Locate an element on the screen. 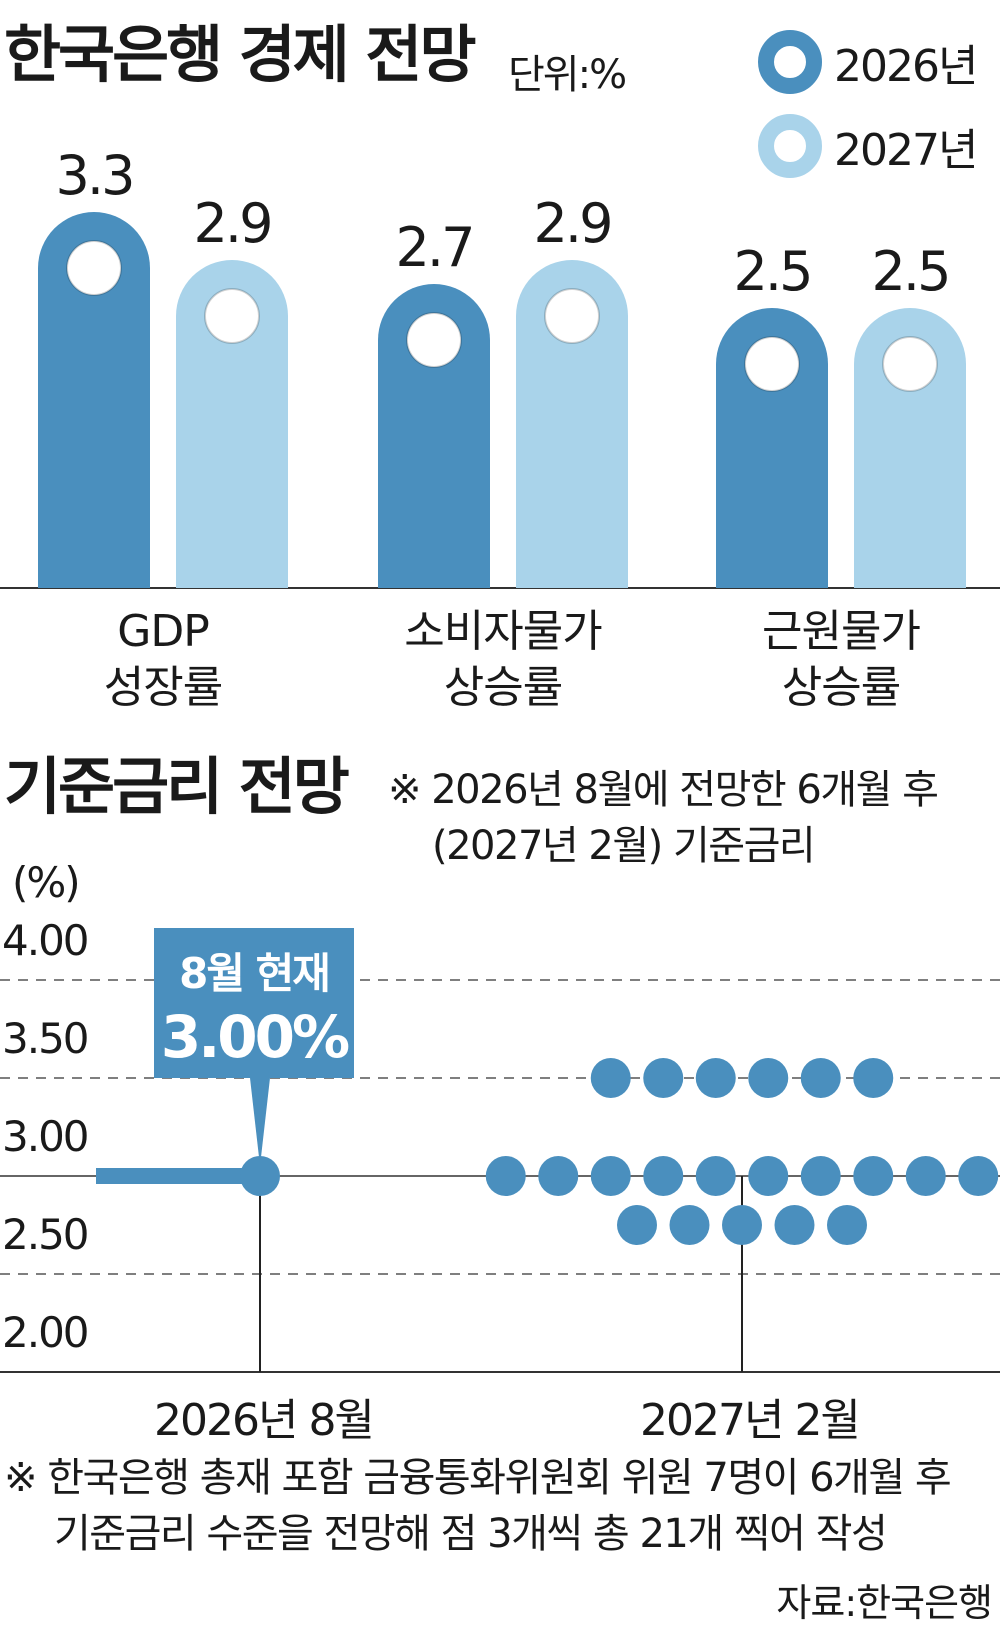  legend-item-2026: 2026년 is located at coordinates (868, 62).